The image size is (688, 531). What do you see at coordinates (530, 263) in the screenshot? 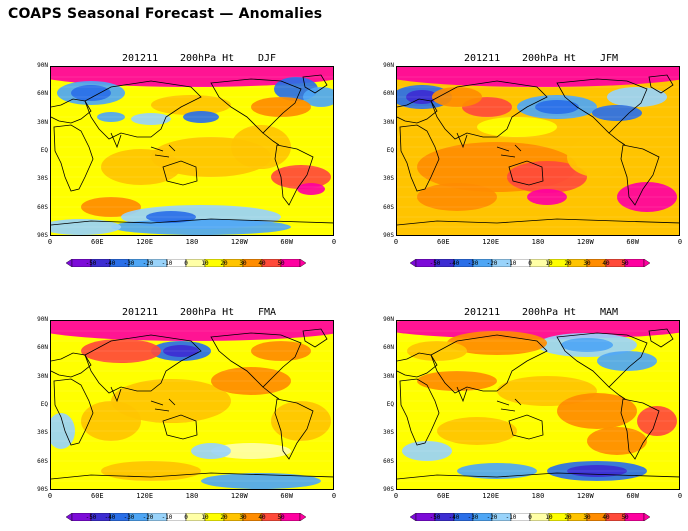
I see `colorbar-label: 0` at bounding box center [530, 263].